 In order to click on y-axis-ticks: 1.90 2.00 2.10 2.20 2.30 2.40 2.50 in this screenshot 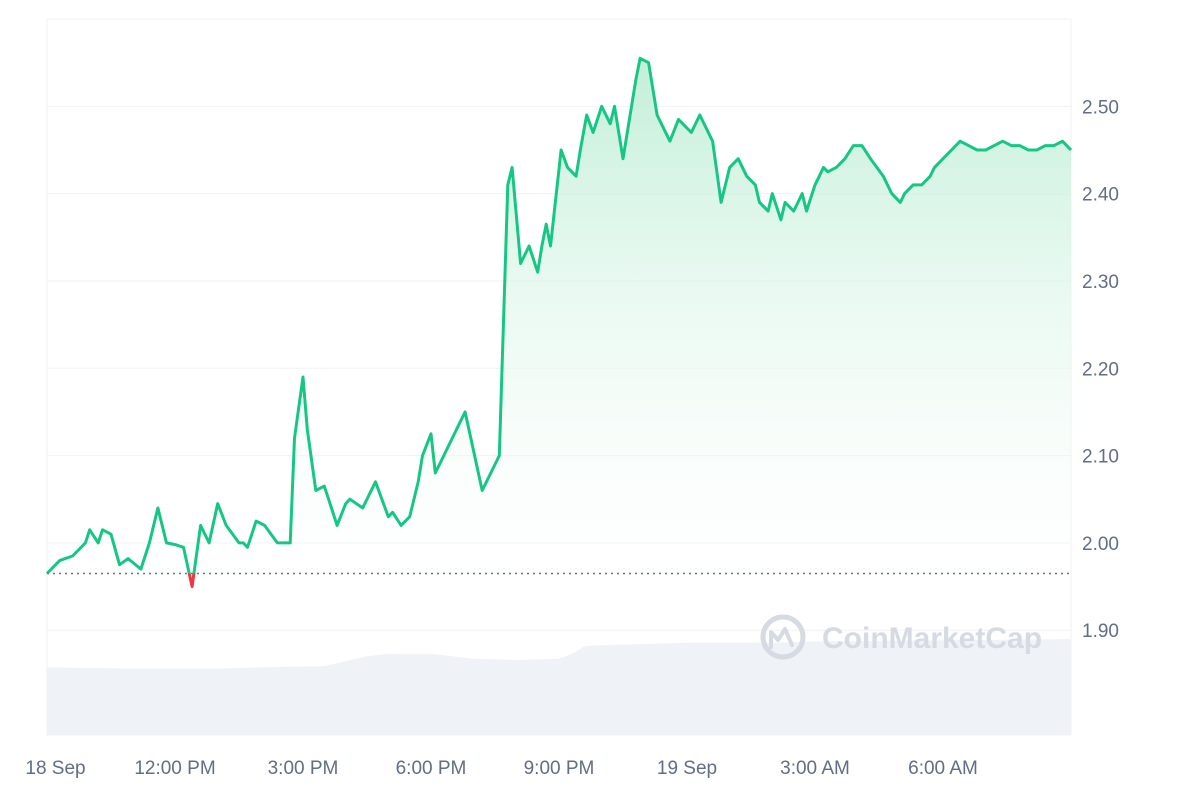, I will do `click(1100, 369)`.